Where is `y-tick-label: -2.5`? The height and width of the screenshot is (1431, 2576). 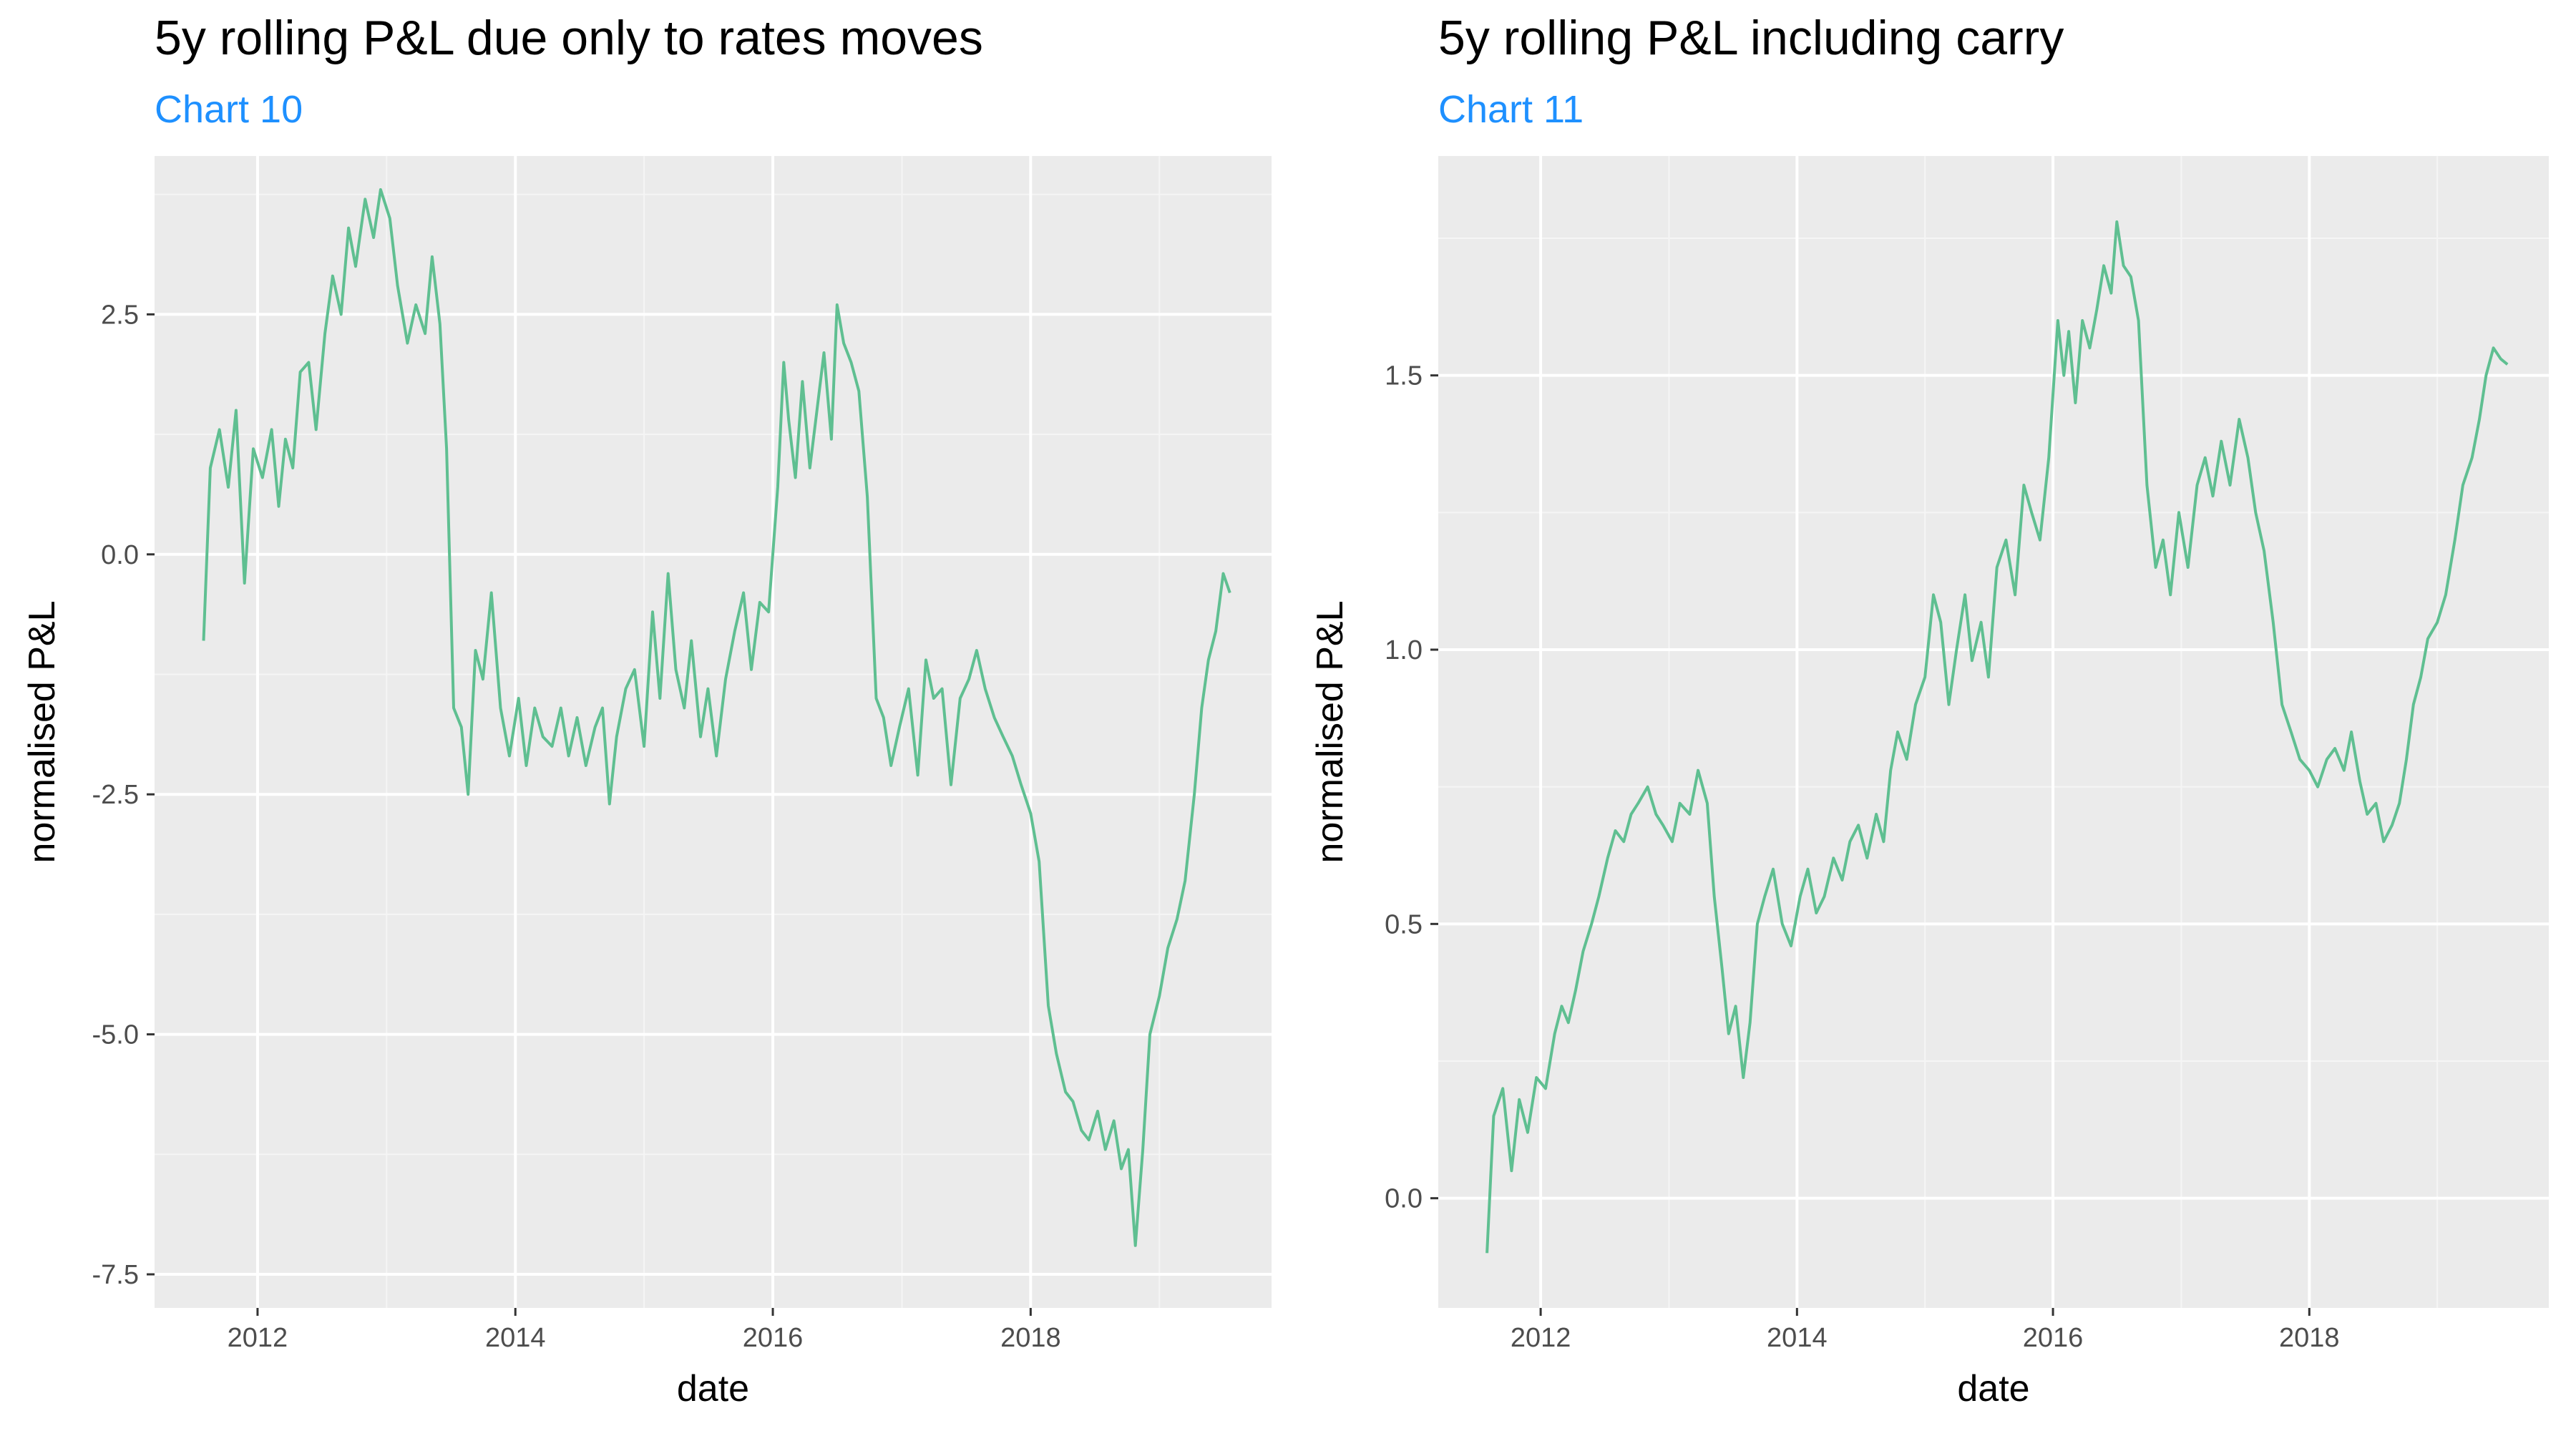 y-tick-label: -2.5 is located at coordinates (115, 795).